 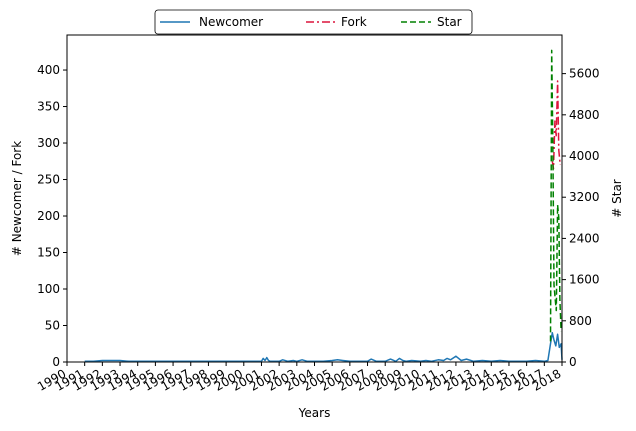 I want to click on left-y-tick-label: 300, so click(x=48, y=143).